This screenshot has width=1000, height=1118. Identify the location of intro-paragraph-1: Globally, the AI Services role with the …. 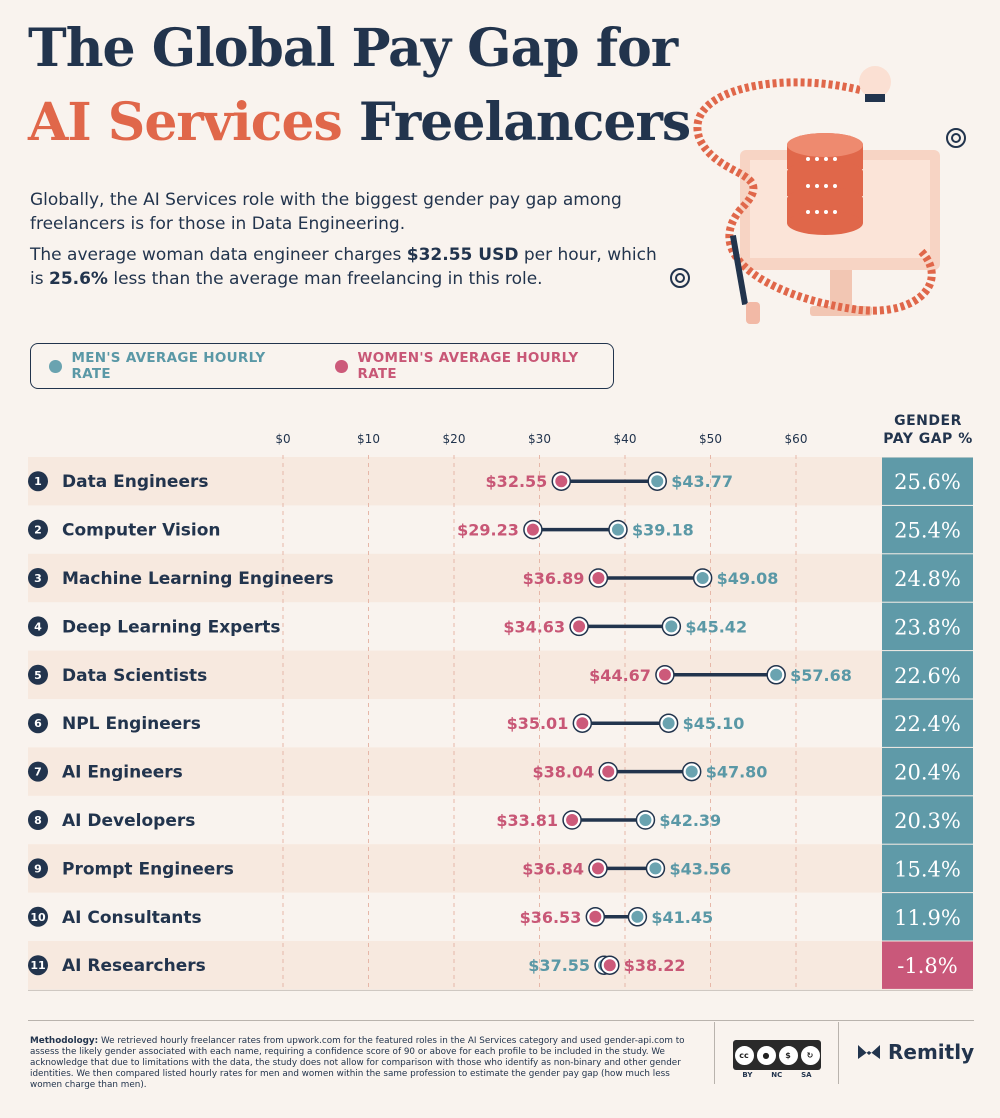
(326, 212).